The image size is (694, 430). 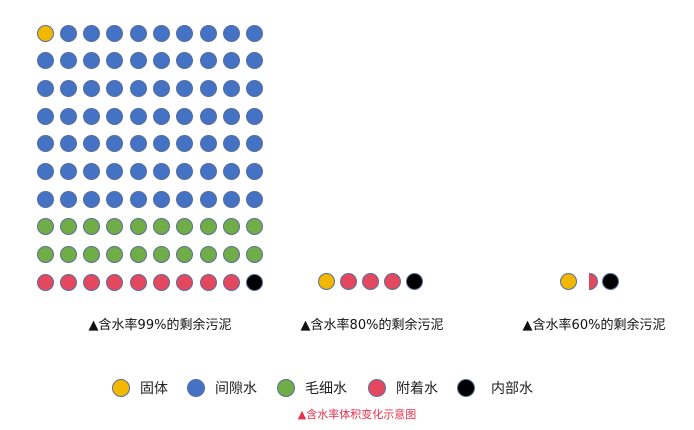 I want to click on legend-item-internal-water: 内部水, so click(x=495, y=388).